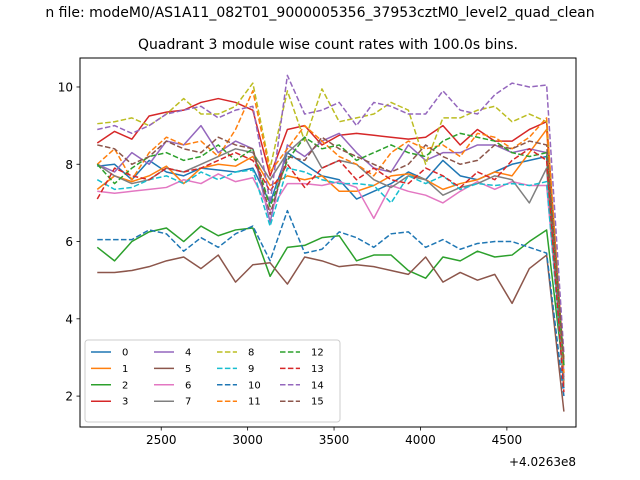 The width and height of the screenshot is (640, 480). What do you see at coordinates (161, 440) in the screenshot?
I see `x-tick-label: 2500` at bounding box center [161, 440].